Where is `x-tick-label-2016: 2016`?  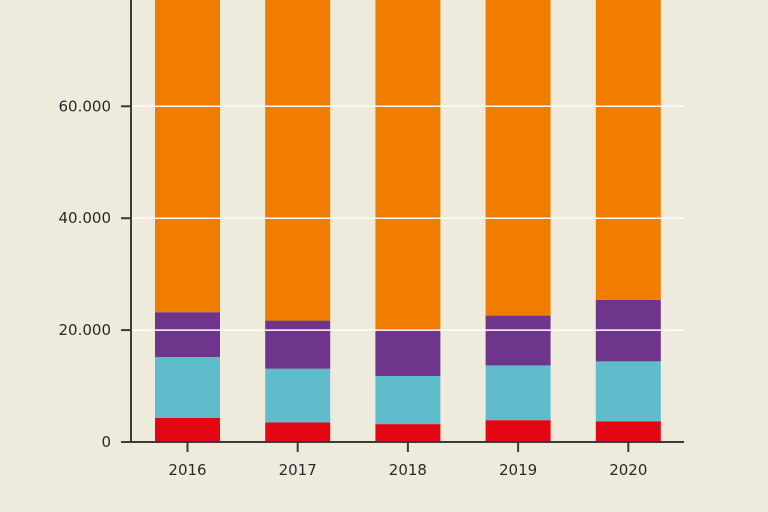 x-tick-label-2016: 2016 is located at coordinates (187, 470).